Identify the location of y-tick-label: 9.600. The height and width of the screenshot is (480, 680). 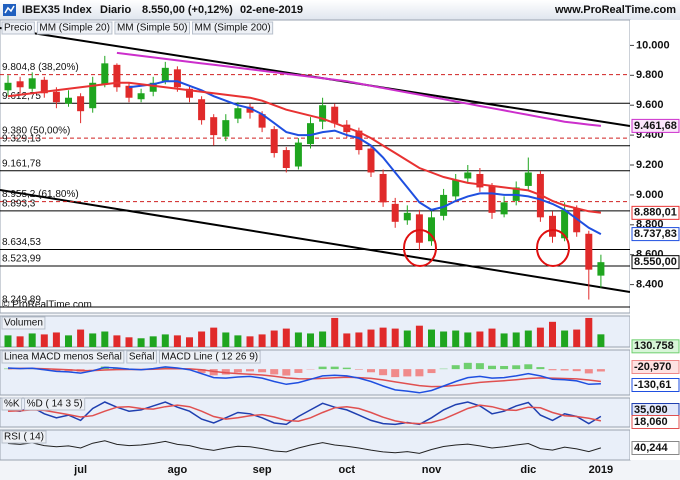
(650, 105).